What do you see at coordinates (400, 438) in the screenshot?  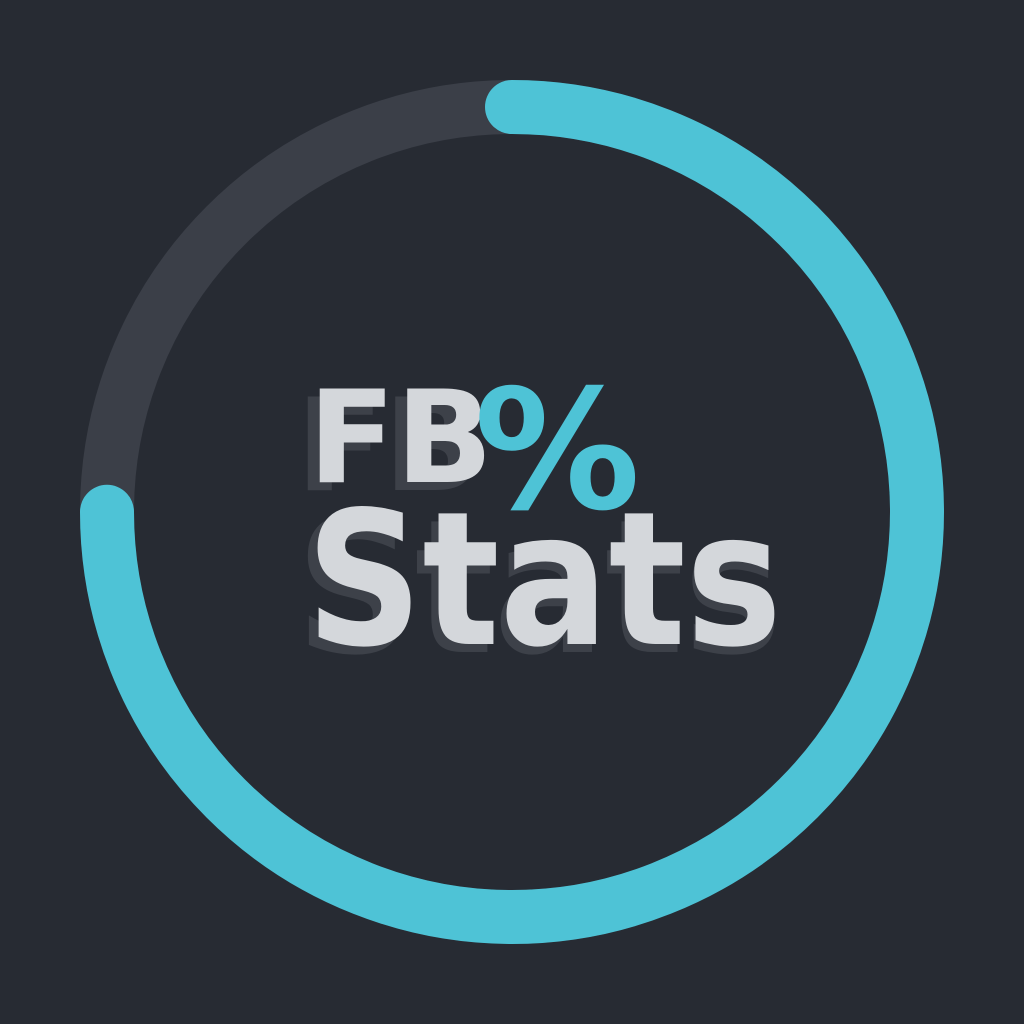 I see `wordmark-fb: FB` at bounding box center [400, 438].